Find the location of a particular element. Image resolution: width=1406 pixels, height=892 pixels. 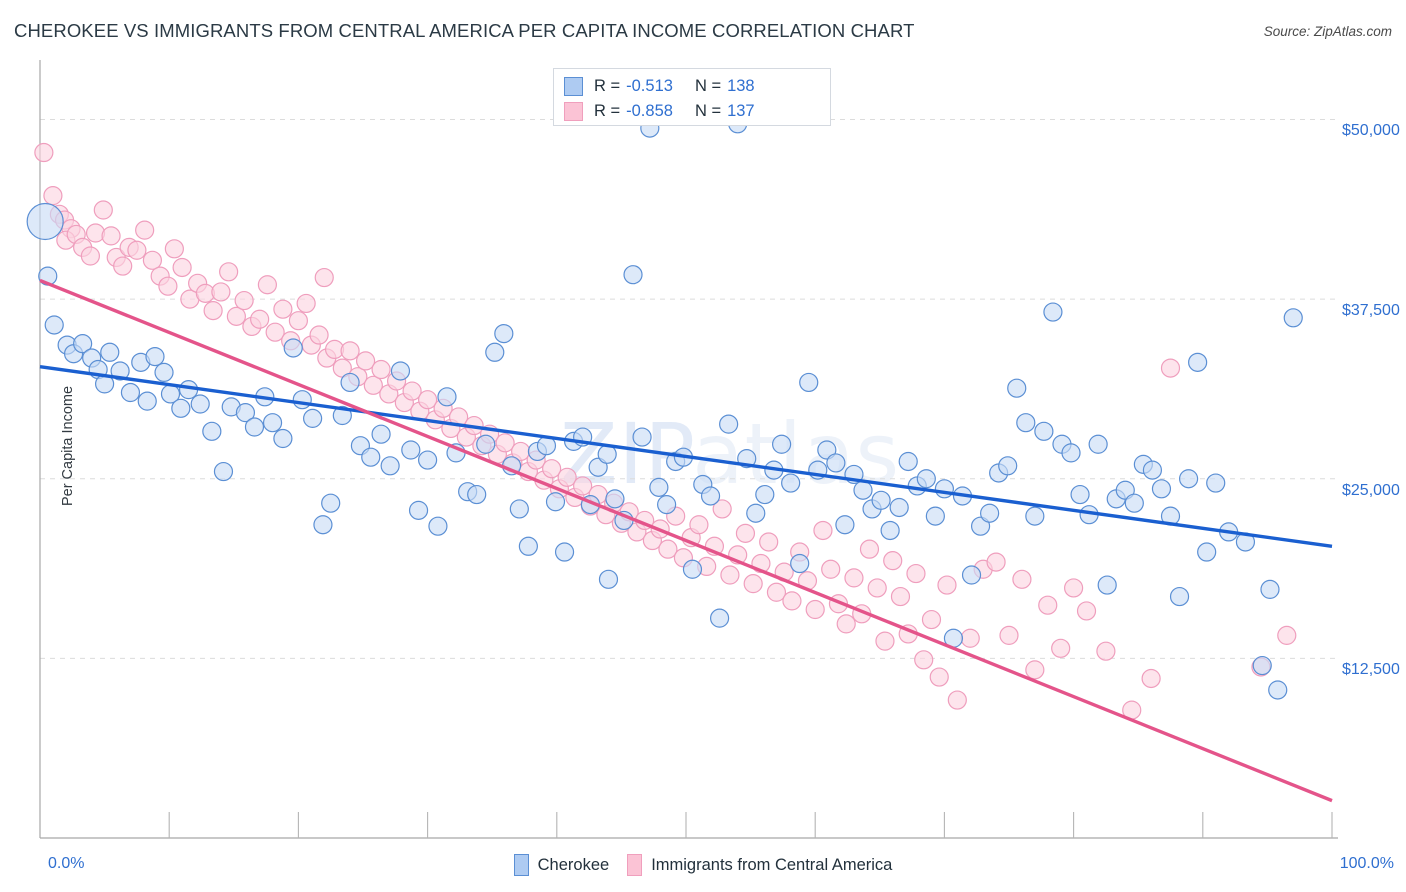

y-tick-label-1: $37,500 is located at coordinates (1371, 311).